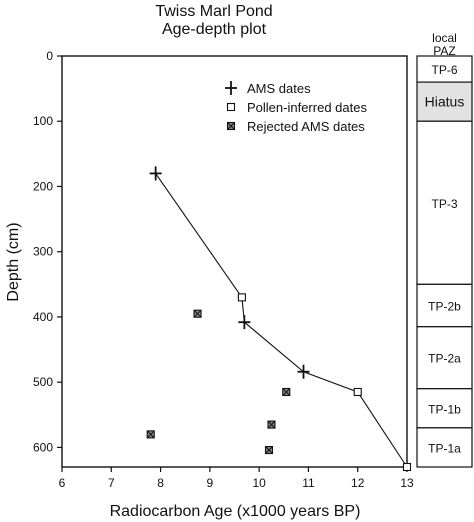 This screenshot has width=474, height=522. I want to click on y-tick-label: 200, so click(43, 186).